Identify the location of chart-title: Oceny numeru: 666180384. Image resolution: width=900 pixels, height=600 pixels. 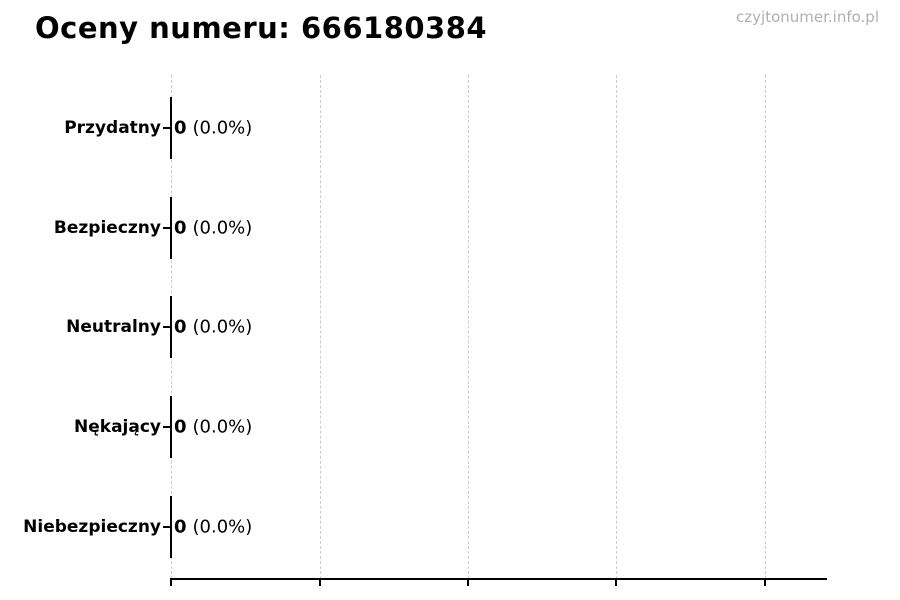
(261, 28).